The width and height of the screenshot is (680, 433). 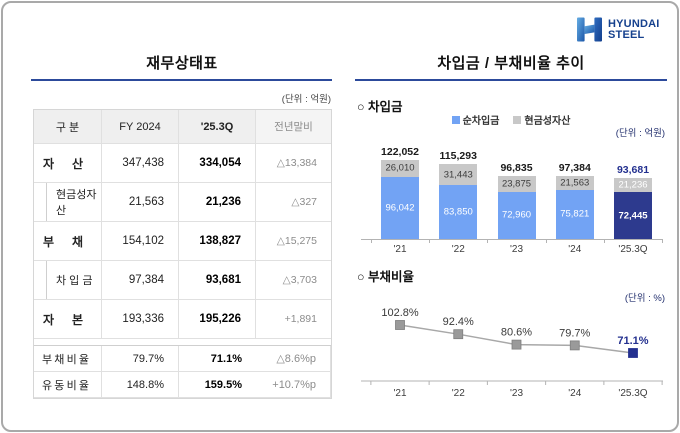 I want to click on hyundai-steel-logo: HYUNDAI STEEL, so click(x=618, y=29).